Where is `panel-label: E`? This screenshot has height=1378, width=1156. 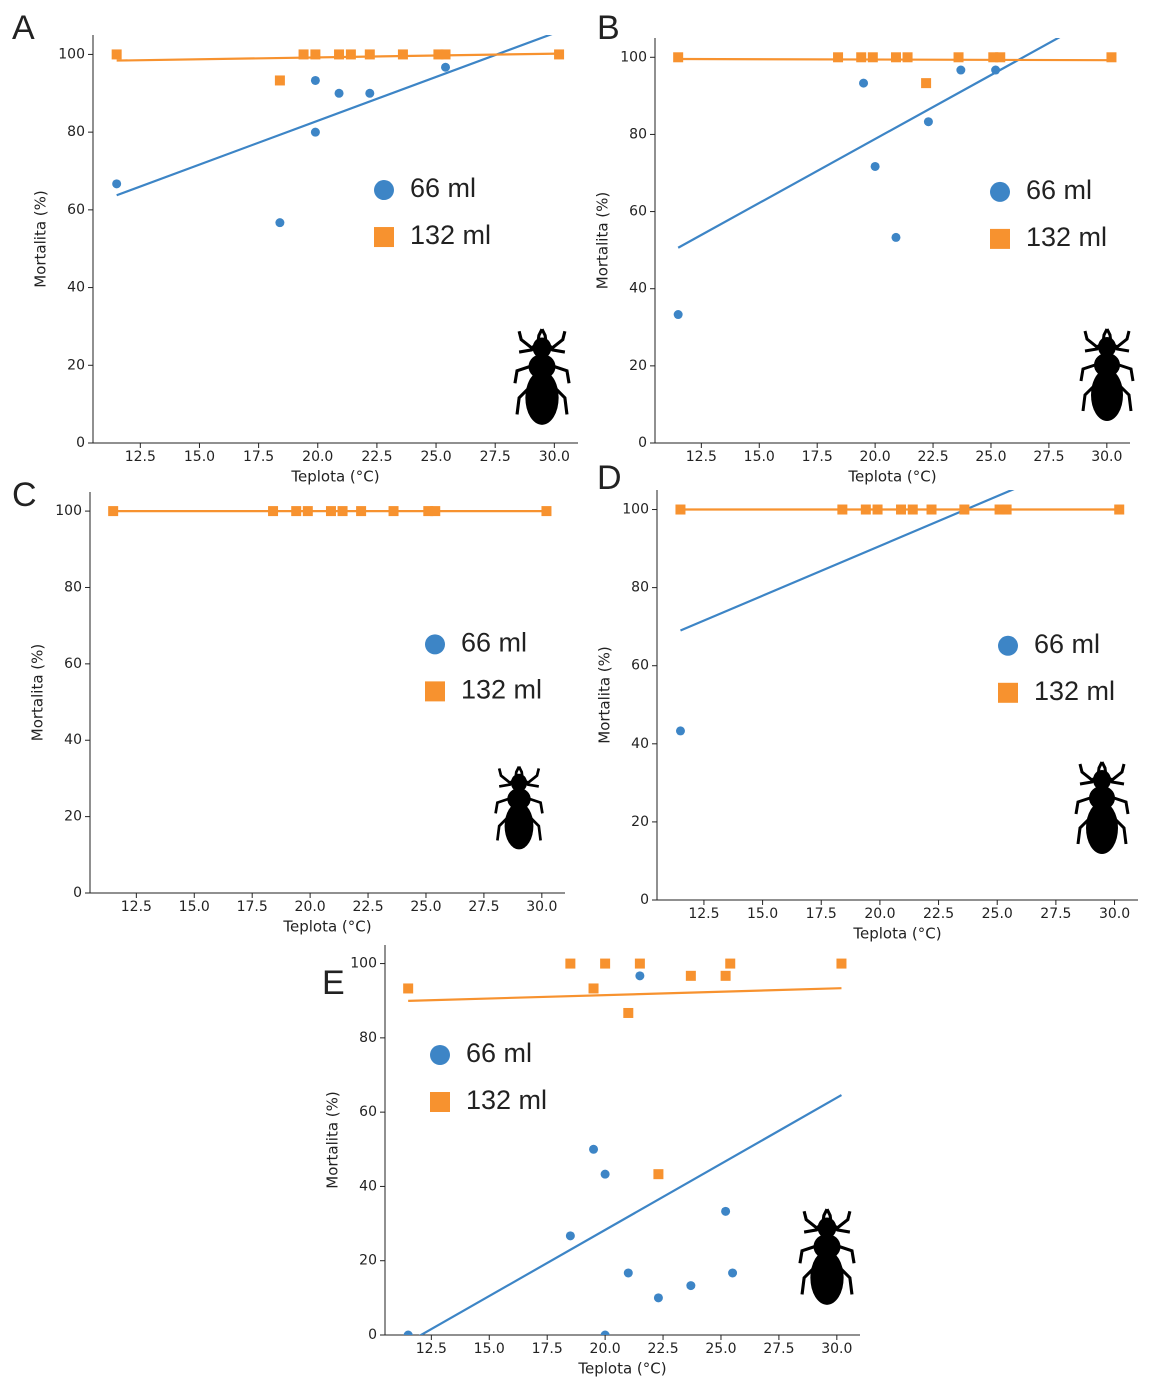 panel-label: E is located at coordinates (333, 983).